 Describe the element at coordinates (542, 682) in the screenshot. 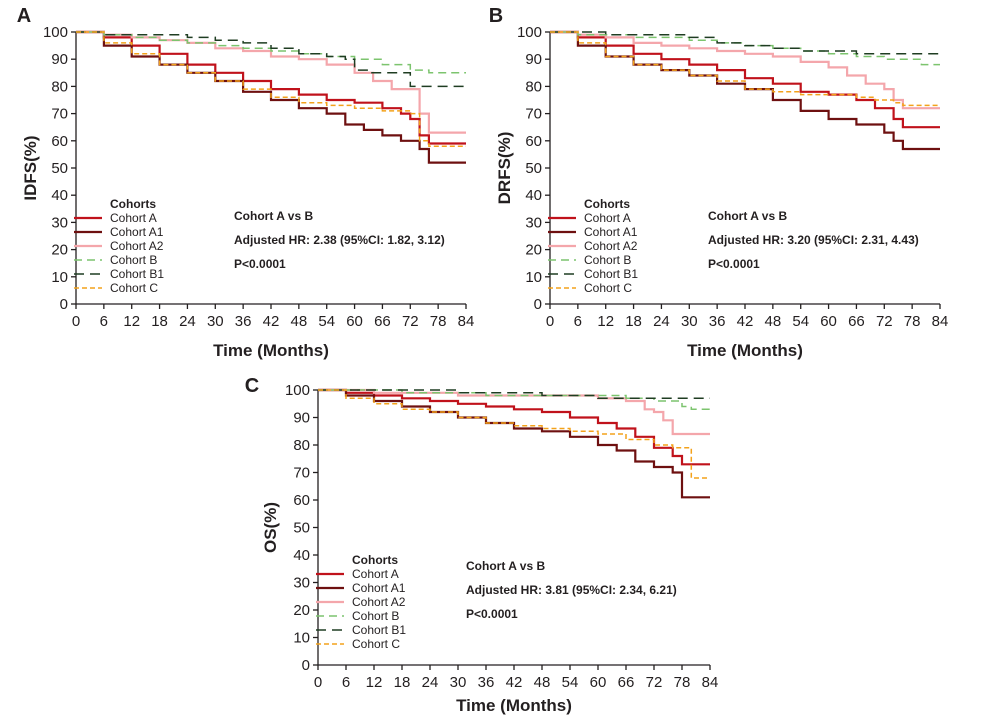

I see `x-tick-label: 48` at that location.